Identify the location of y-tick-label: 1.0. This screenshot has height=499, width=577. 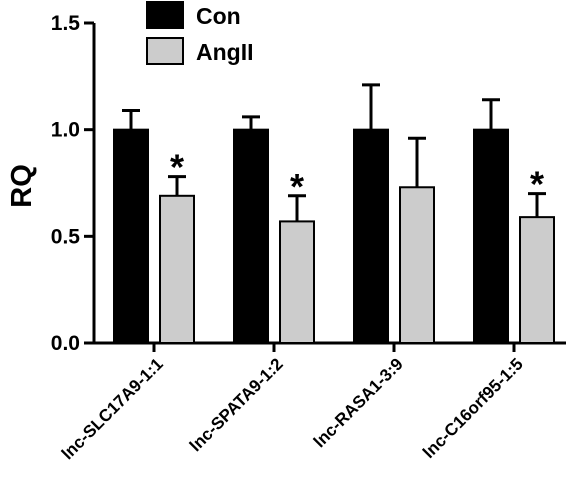
(65, 130).